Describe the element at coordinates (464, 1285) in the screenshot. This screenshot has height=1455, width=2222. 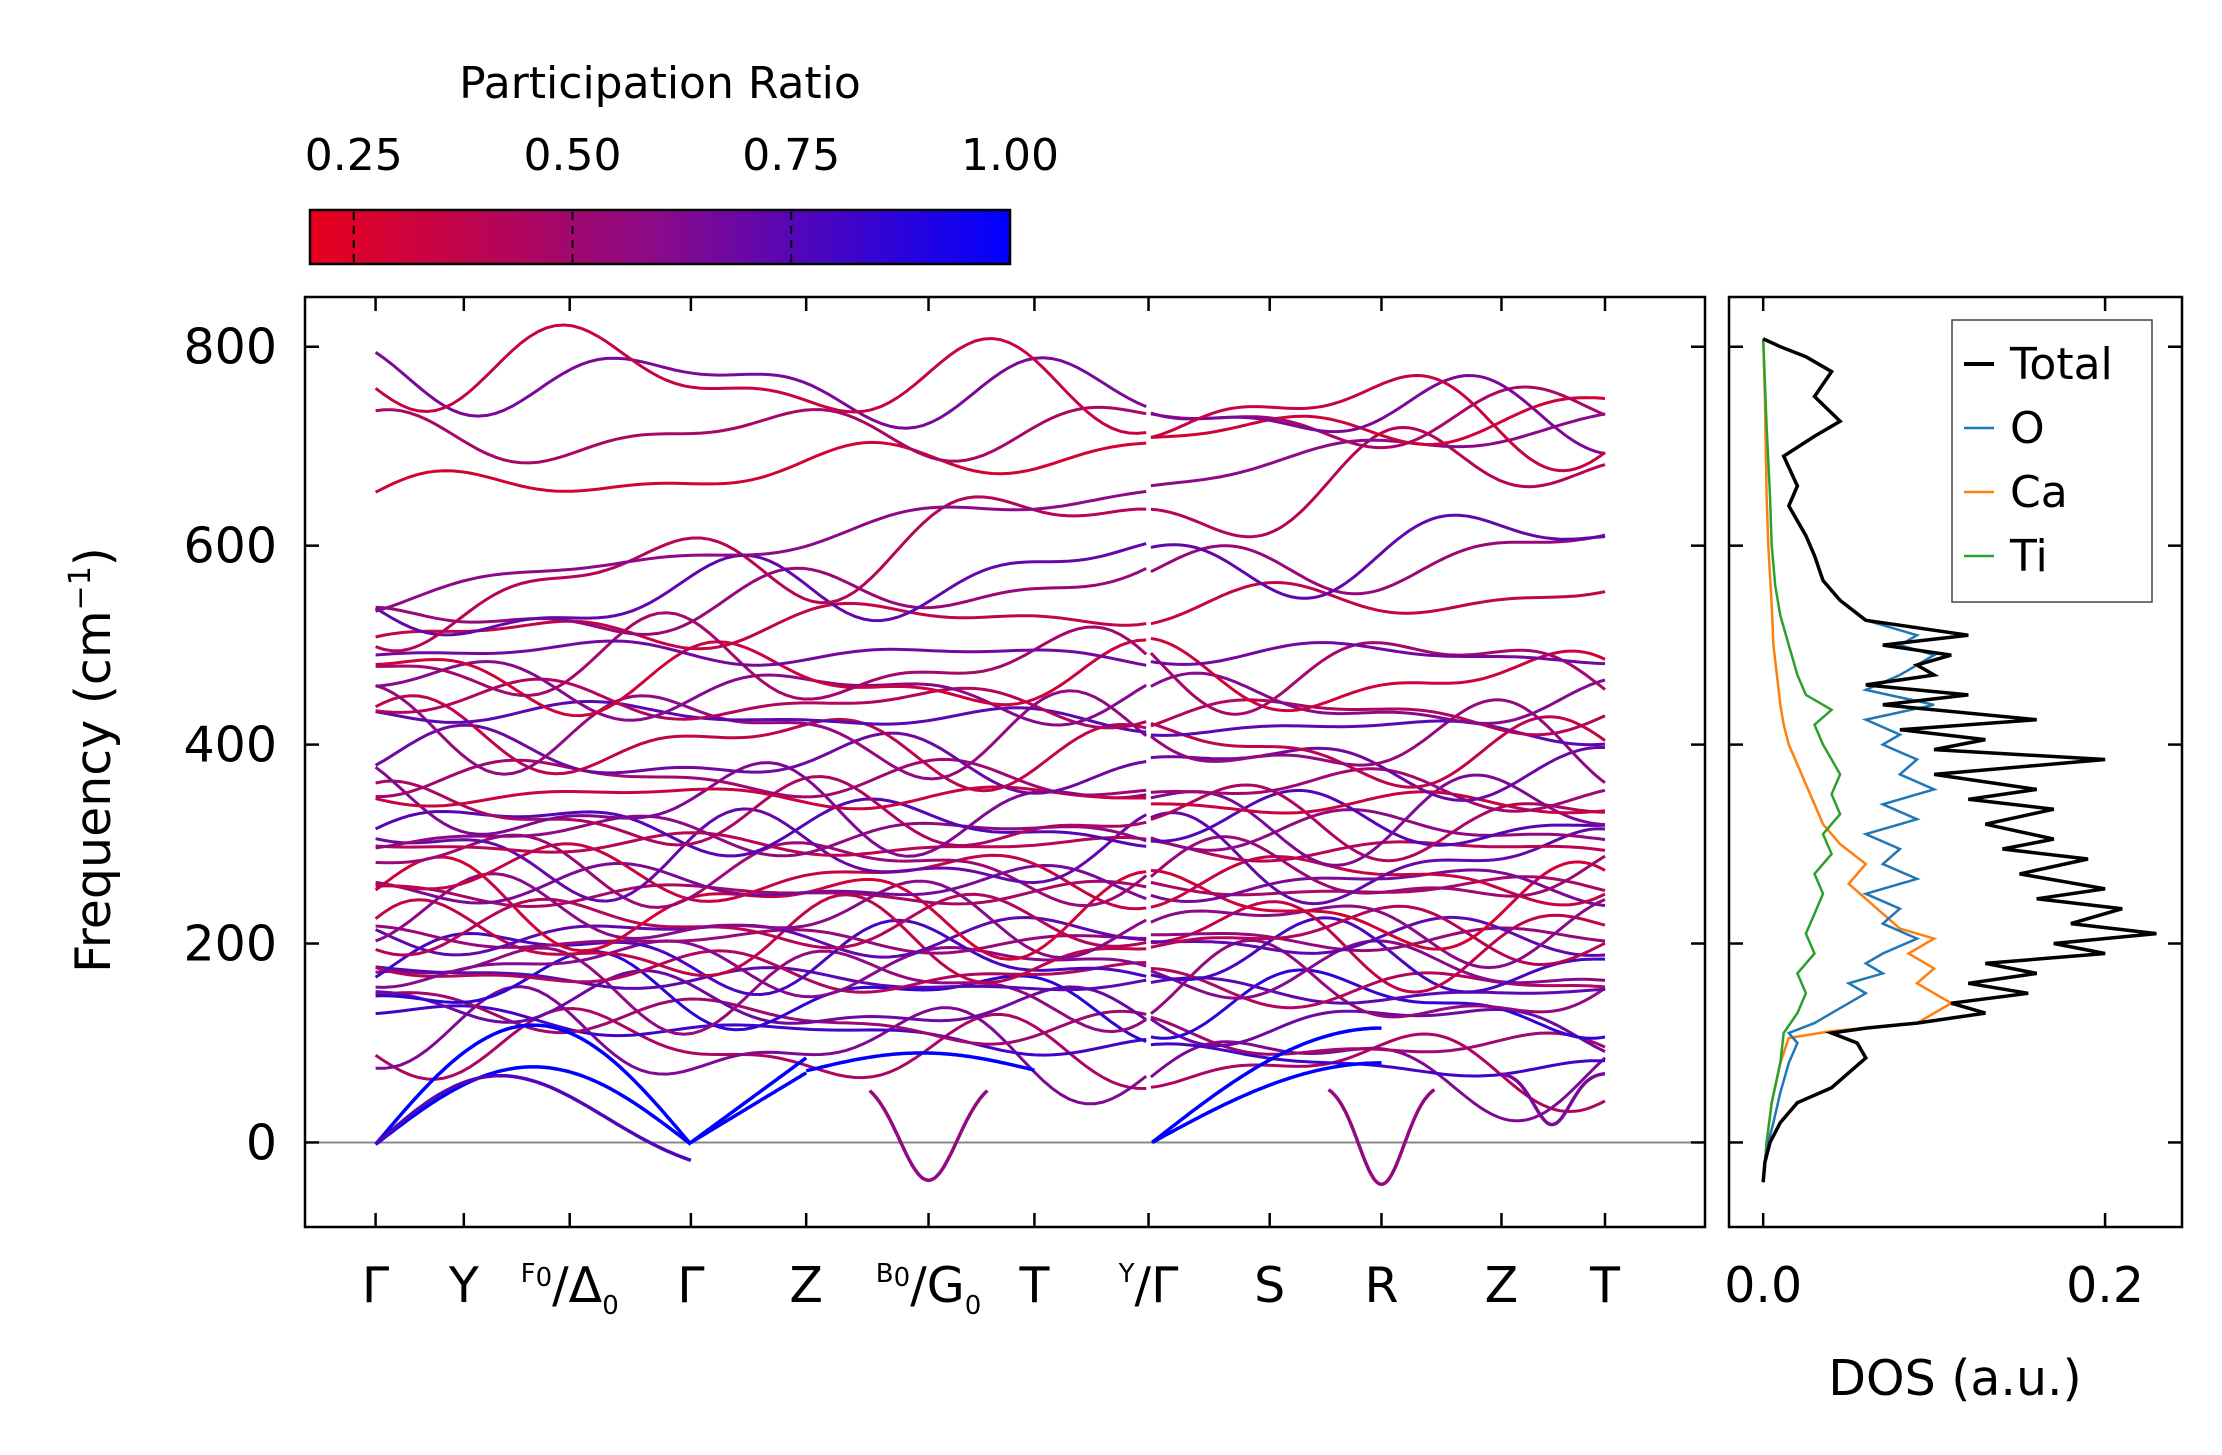
I see `k-point-label: Y` at that location.